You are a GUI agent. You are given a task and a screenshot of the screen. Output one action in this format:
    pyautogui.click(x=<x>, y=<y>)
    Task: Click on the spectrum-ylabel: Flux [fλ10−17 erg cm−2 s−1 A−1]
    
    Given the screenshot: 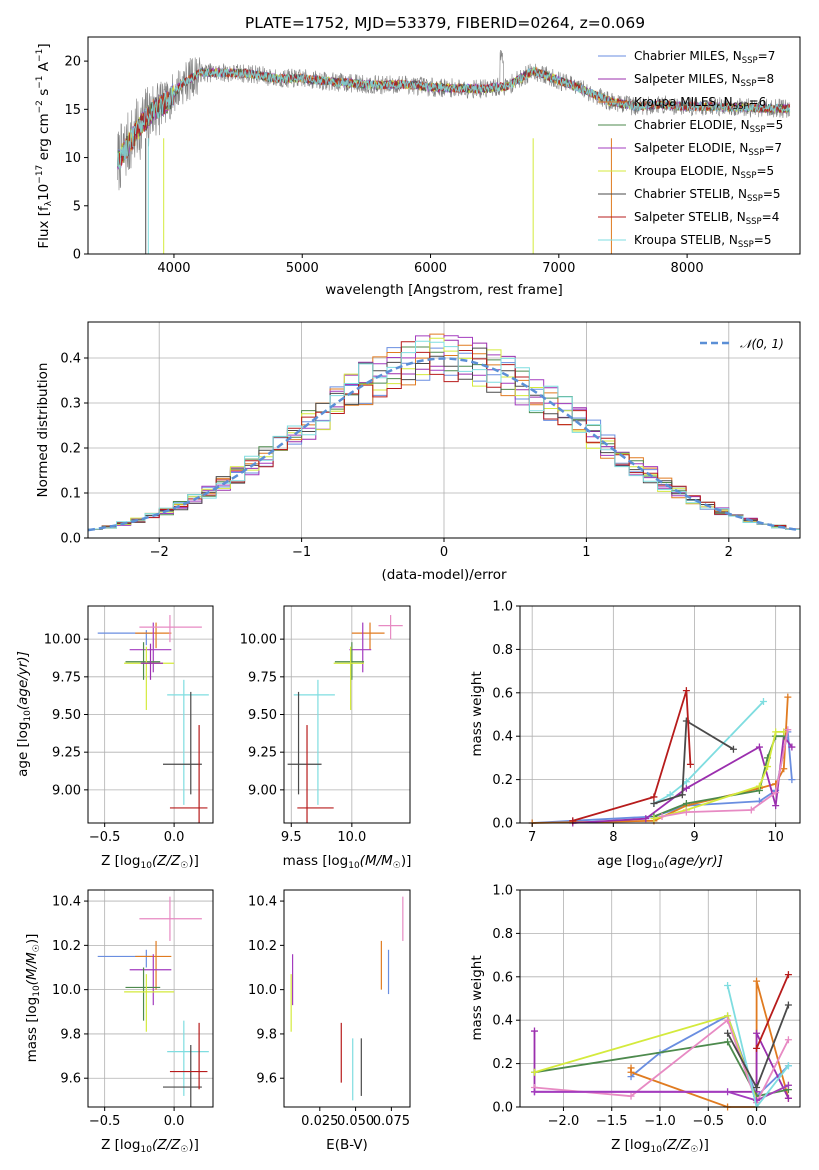 What is the action you would take?
    pyautogui.click(x=44, y=145)
    